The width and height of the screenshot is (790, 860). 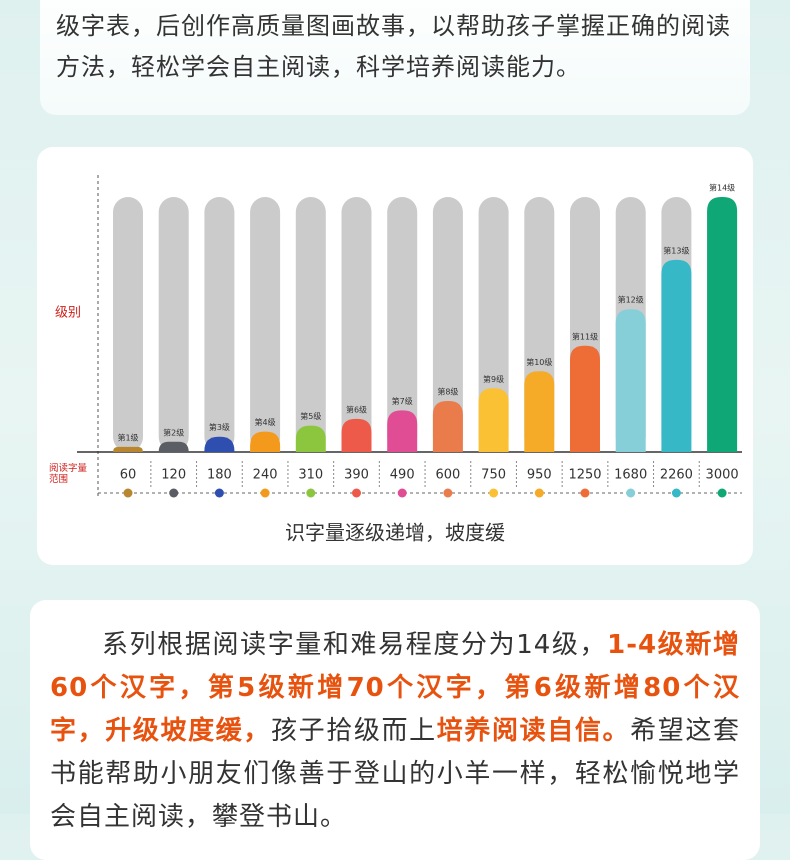 I want to click on y-axis-label: 级别, so click(x=68, y=313).